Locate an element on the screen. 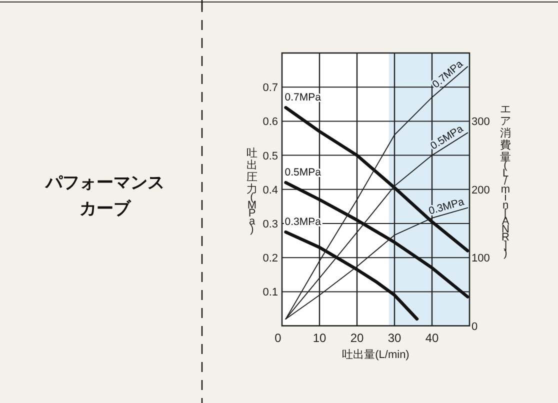 The height and width of the screenshot is (403, 558). y2-tick-label: 300 is located at coordinates (481, 122).